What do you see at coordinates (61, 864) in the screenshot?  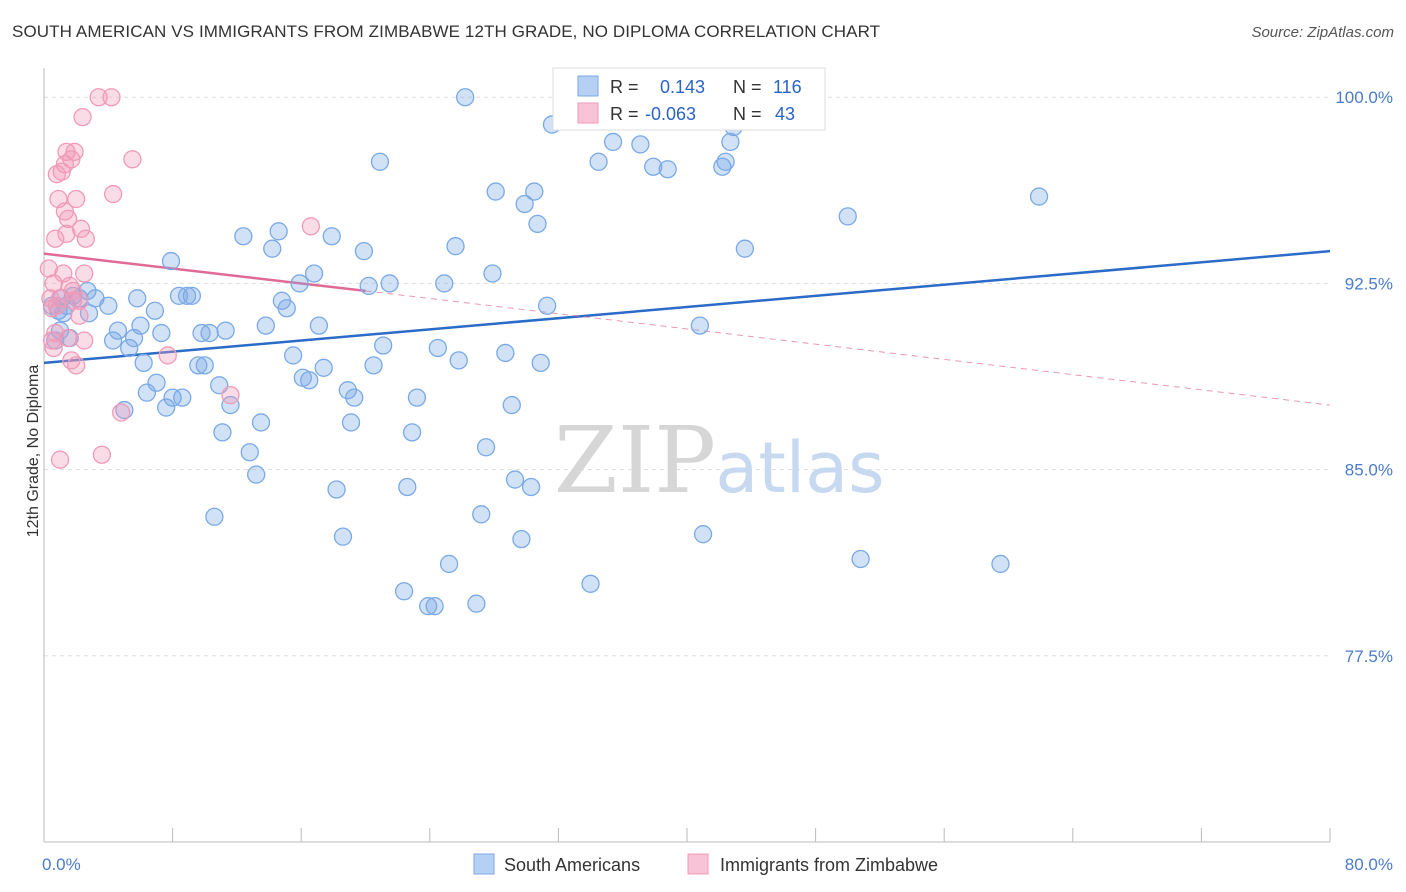 I see `x-tick-label-min: 0.0%` at bounding box center [61, 864].